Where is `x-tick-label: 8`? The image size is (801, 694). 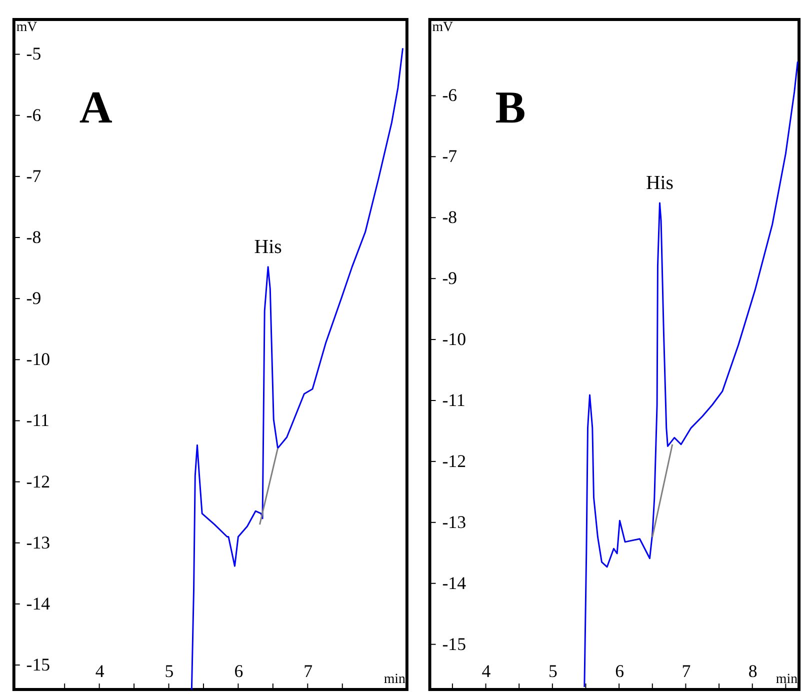
x-tick-label: 8 is located at coordinates (753, 671).